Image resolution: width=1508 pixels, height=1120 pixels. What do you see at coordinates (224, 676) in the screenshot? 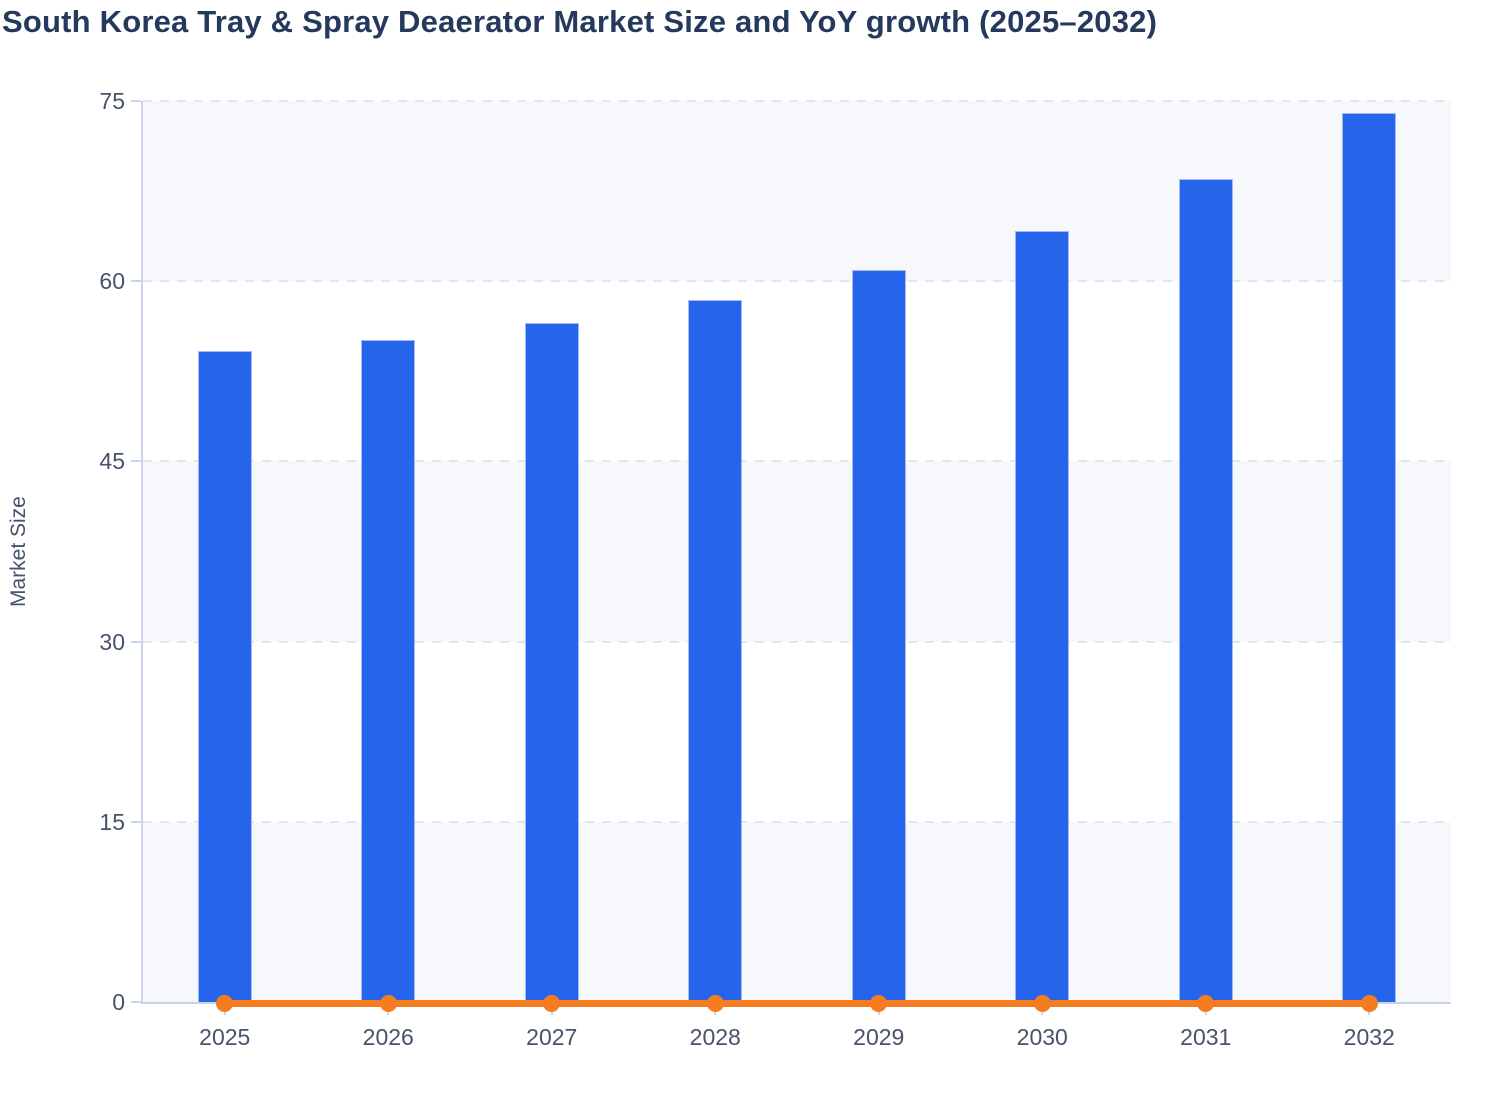
I see `bar-2025` at bounding box center [224, 676].